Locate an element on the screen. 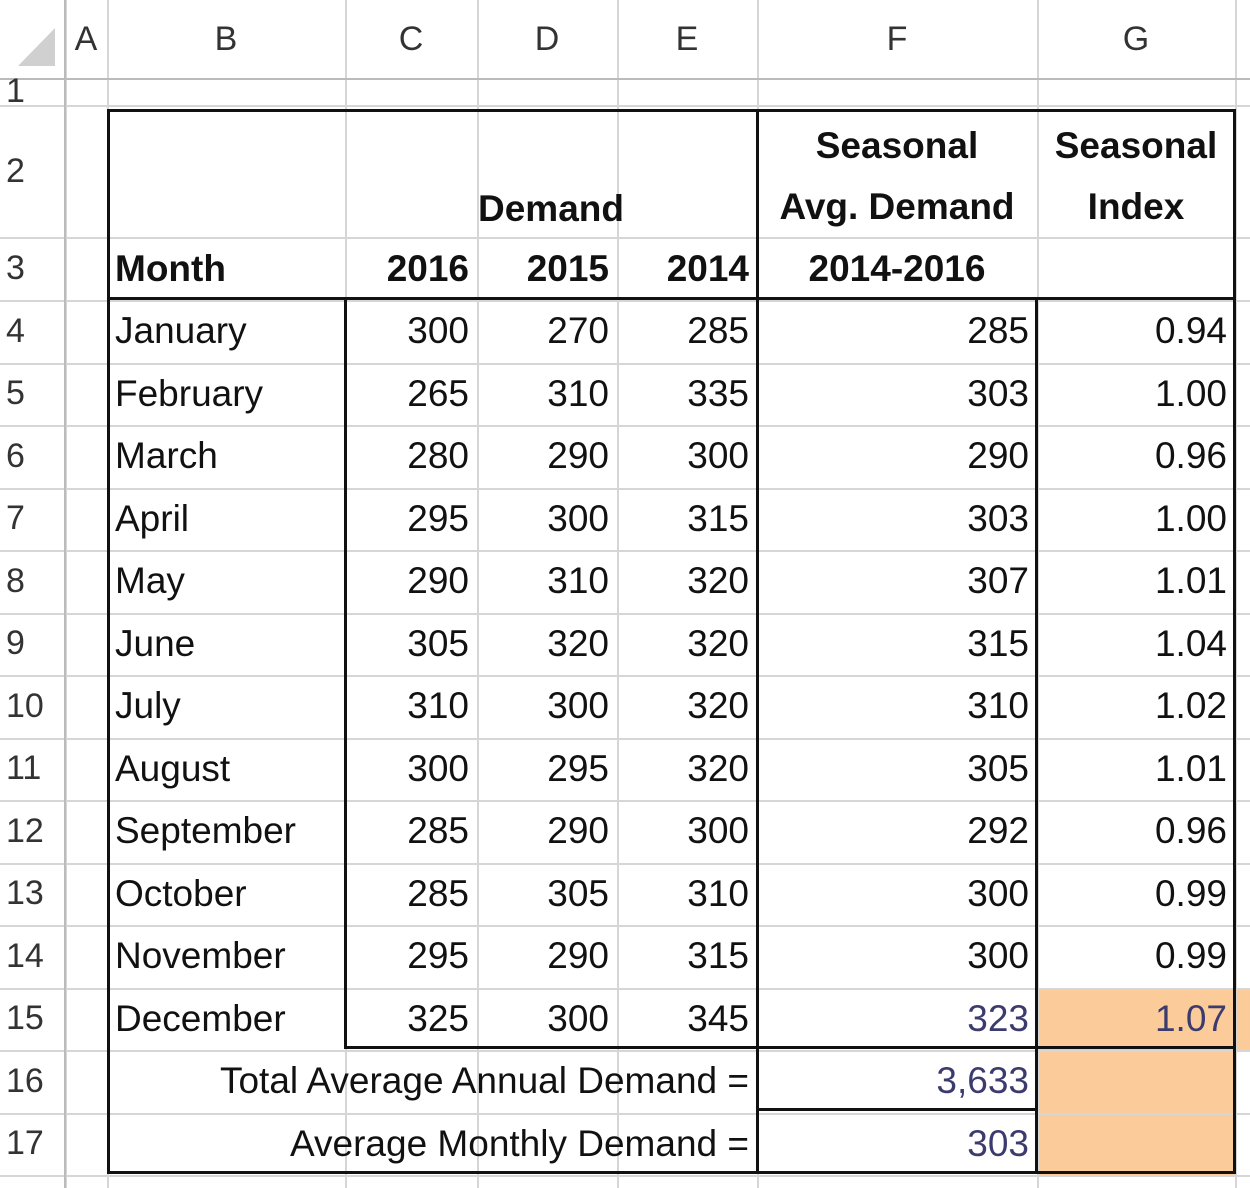  row-header: 11 is located at coordinates (24, 768).